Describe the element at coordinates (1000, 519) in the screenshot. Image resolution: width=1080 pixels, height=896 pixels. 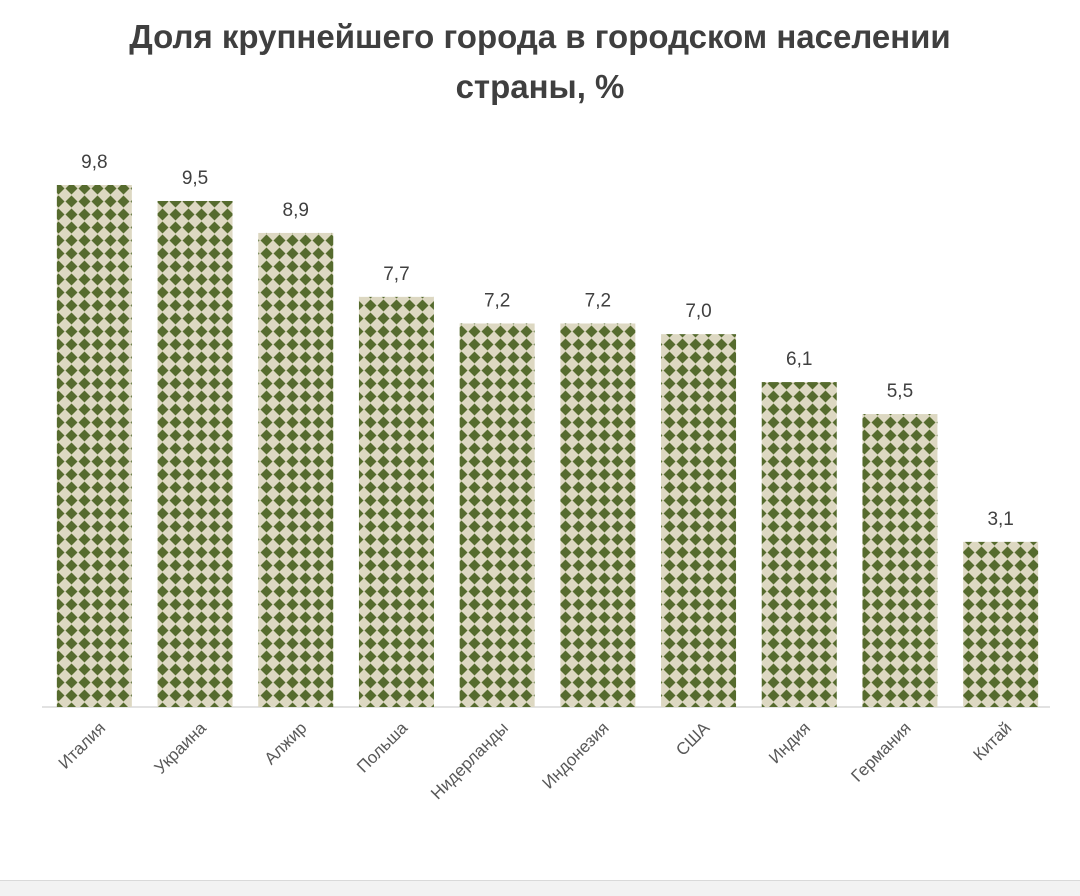
I see `bar-value-label: 3,1` at that location.